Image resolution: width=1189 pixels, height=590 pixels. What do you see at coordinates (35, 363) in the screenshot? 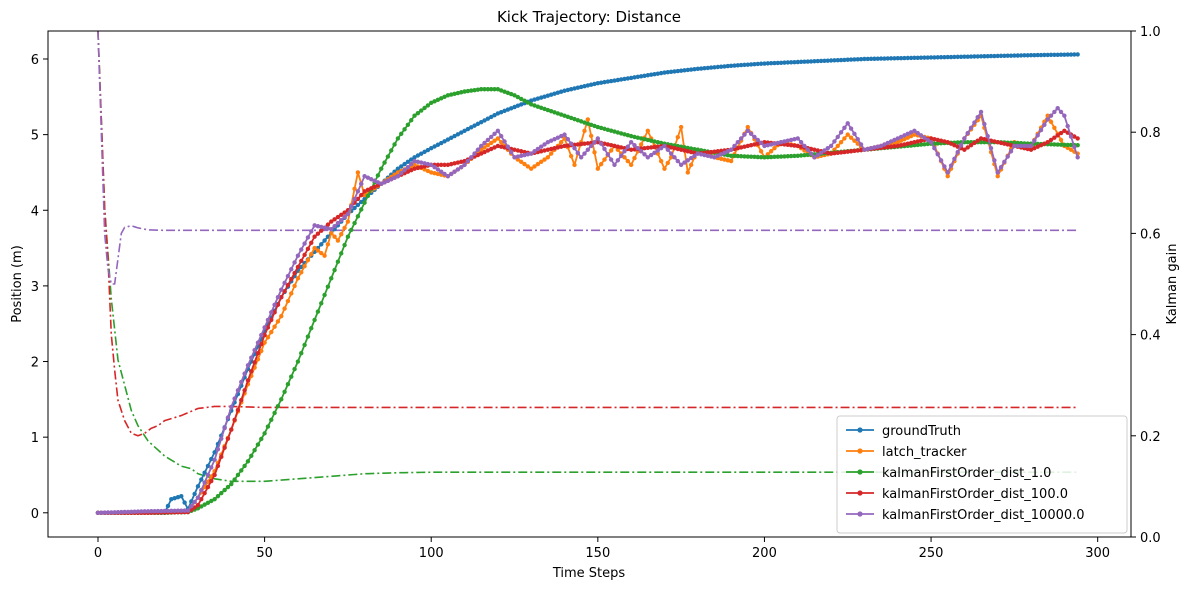
I see `y-tick-label: 2` at bounding box center [35, 363].